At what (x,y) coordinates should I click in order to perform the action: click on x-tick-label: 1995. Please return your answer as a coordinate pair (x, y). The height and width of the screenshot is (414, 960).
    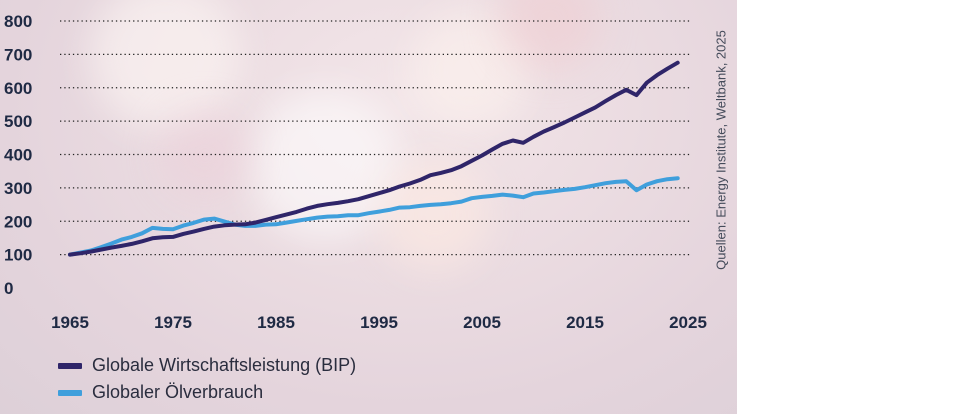
    Looking at the image, I should click on (379, 322).